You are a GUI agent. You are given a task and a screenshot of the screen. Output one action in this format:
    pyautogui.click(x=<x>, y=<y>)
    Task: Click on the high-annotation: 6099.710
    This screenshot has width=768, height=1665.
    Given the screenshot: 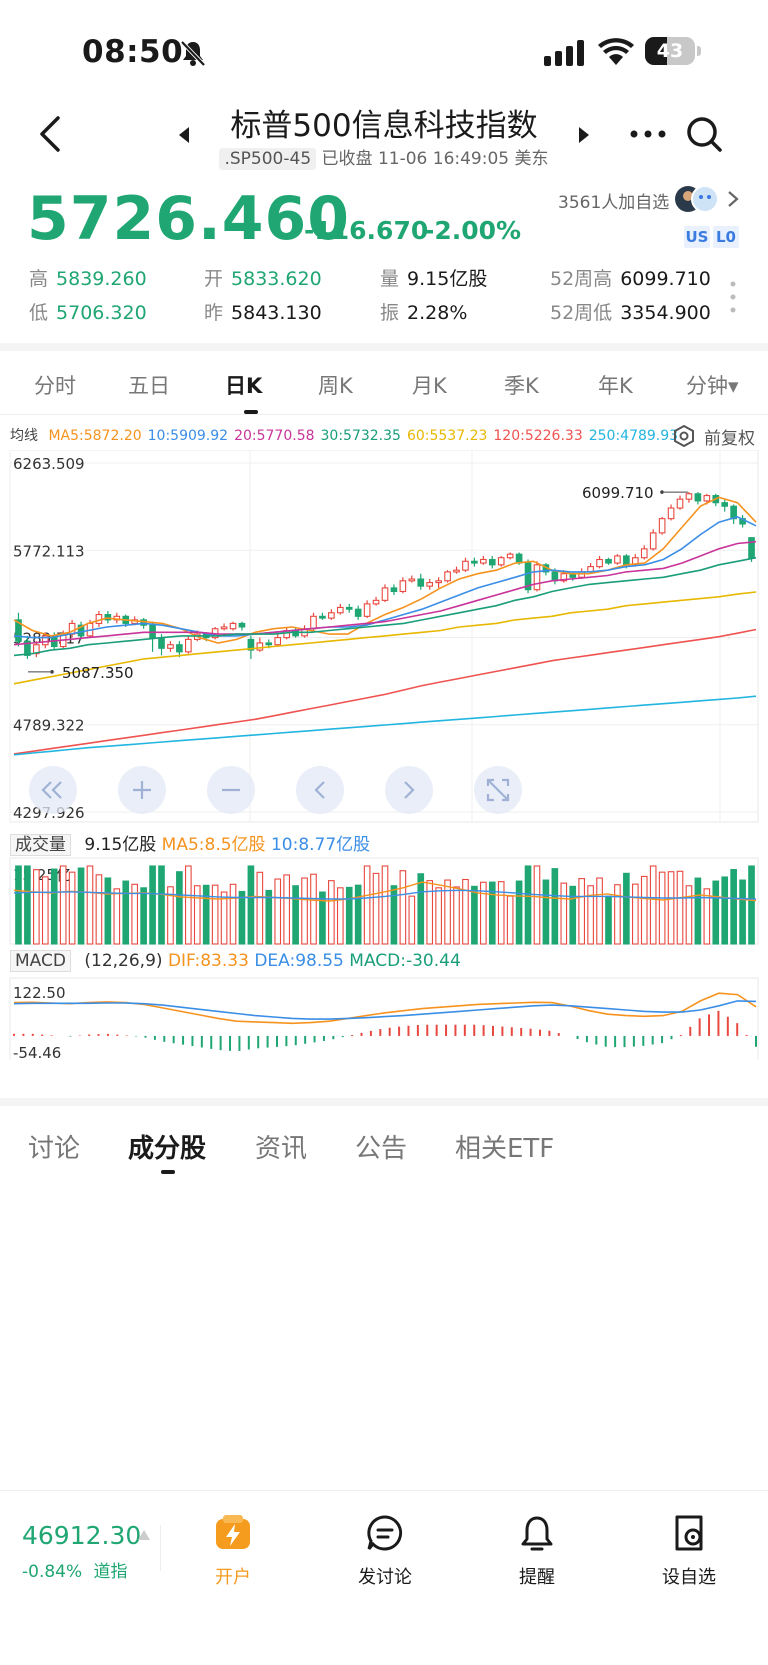 What is the action you would take?
    pyautogui.click(x=618, y=493)
    